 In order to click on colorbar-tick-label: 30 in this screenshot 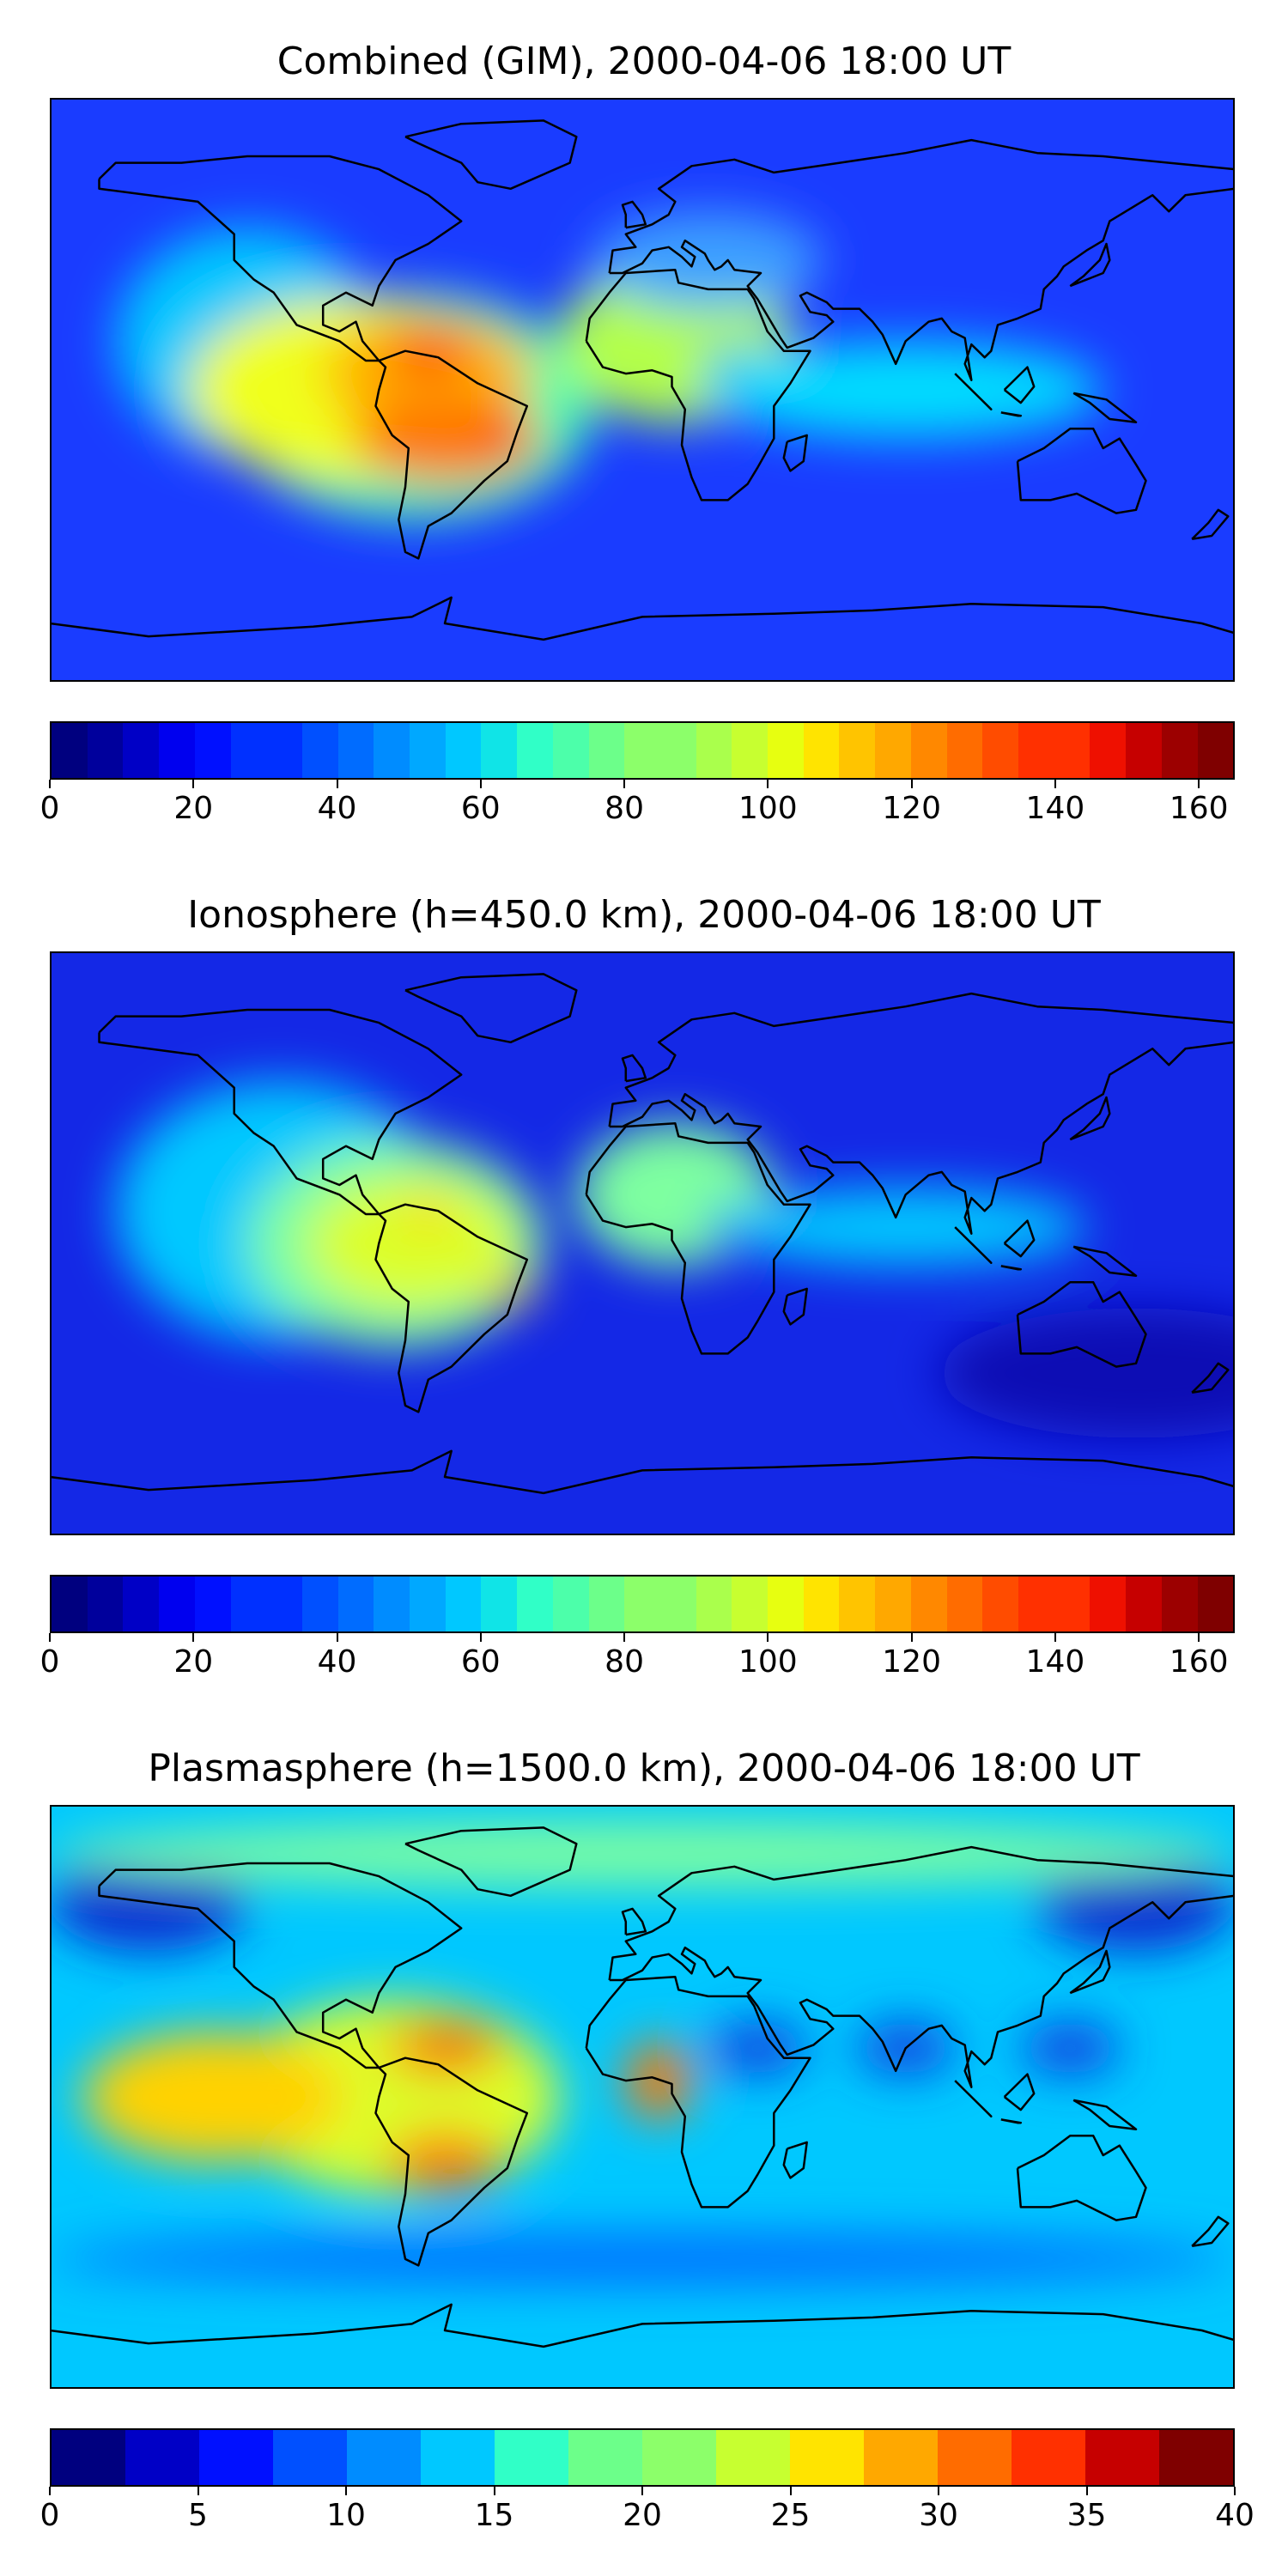, I will do `click(939, 2515)`.